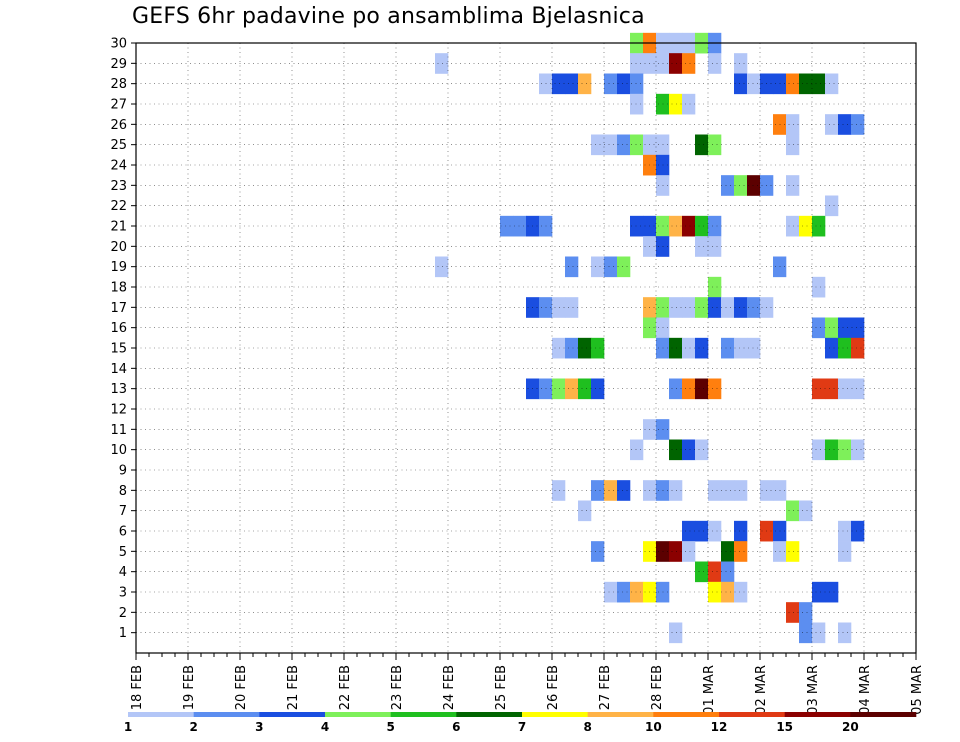 This screenshot has height=742, width=960. What do you see at coordinates (456, 727) in the screenshot?
I see `legend-label: 6` at bounding box center [456, 727].